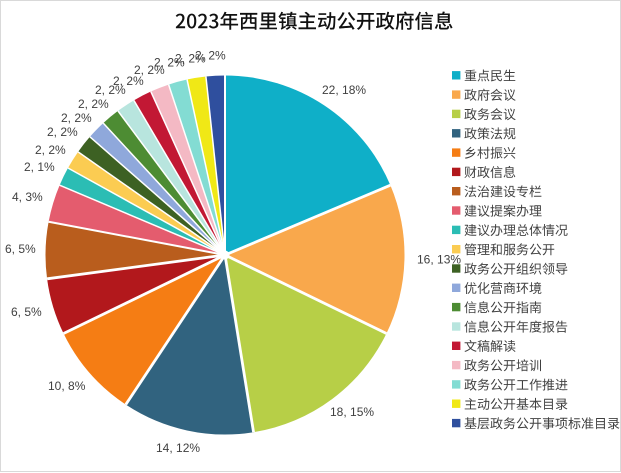  What do you see at coordinates (67, 386) in the screenshot?
I see `svg-text: 10, 8%` at bounding box center [67, 386].